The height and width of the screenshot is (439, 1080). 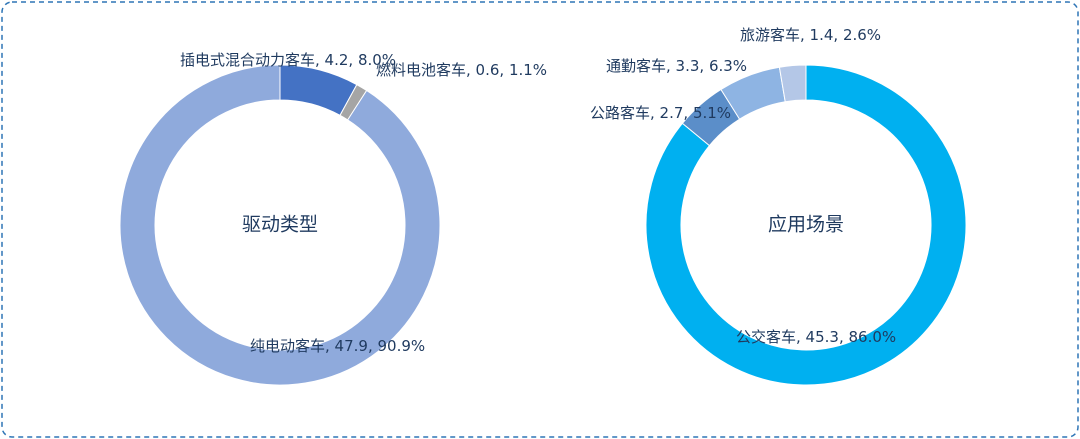 I want to click on label-value: , 3.3, 6.3%, so click(x=706, y=66).